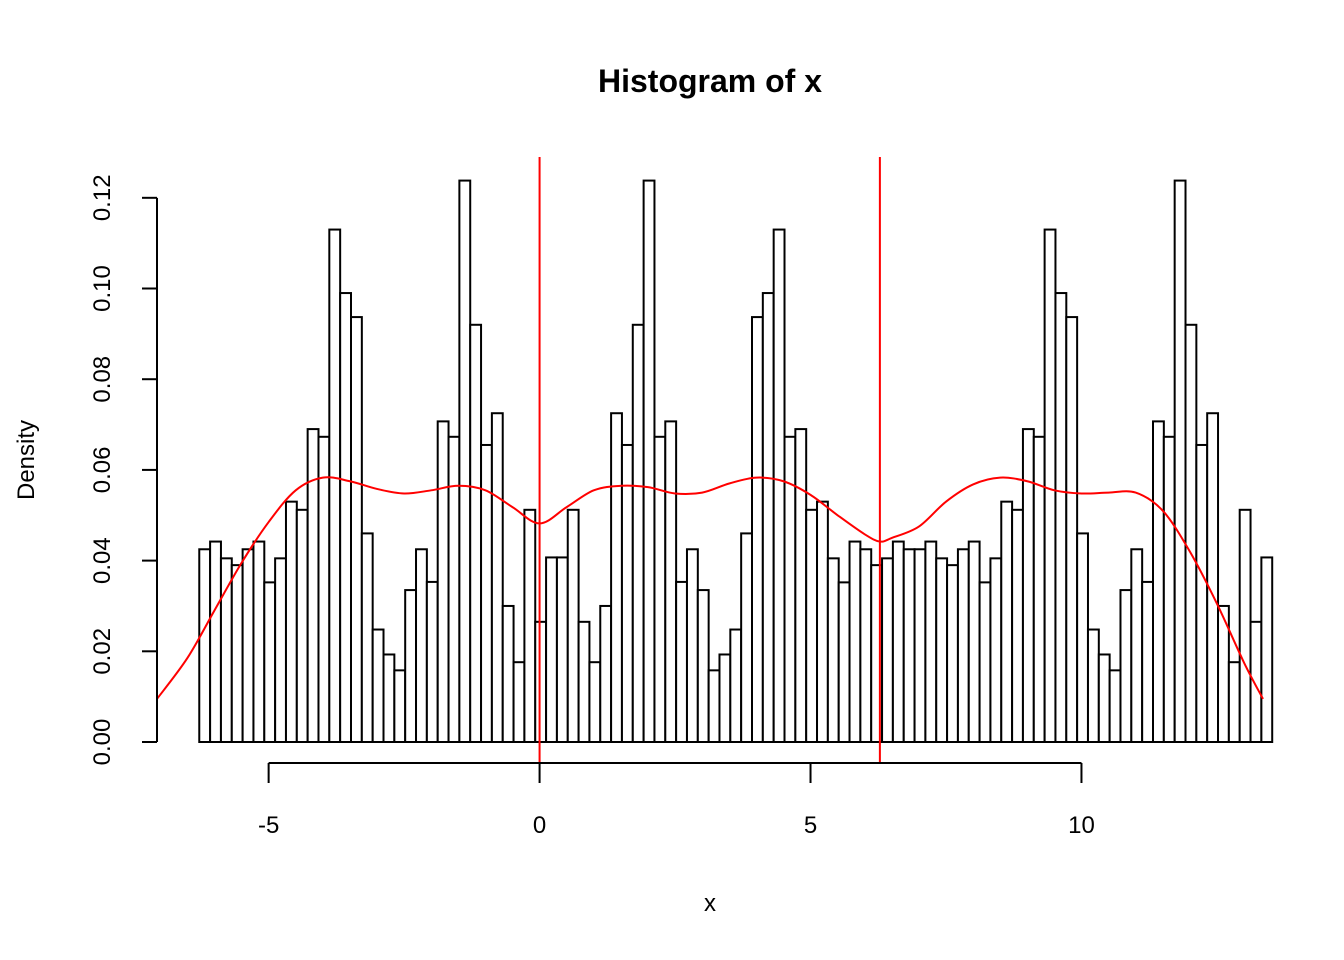 The height and width of the screenshot is (960, 1344). Describe the element at coordinates (26, 460) in the screenshot. I see `y-axis-label: Density` at that location.